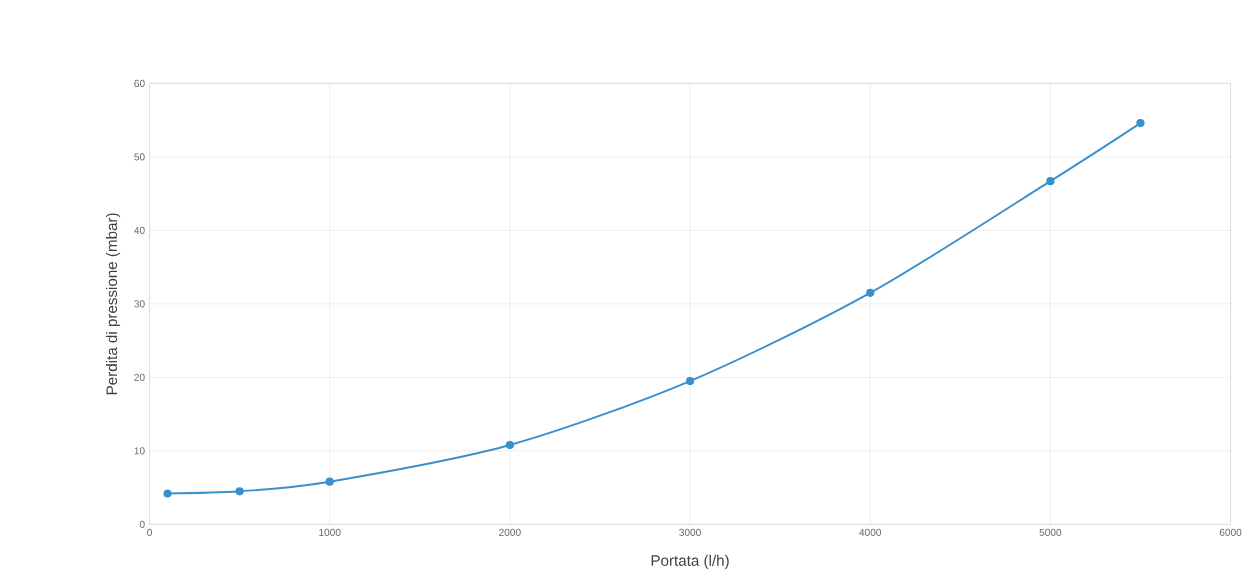 This screenshot has width=1246, height=577. I want to click on x-tick-label: 1000, so click(330, 533).